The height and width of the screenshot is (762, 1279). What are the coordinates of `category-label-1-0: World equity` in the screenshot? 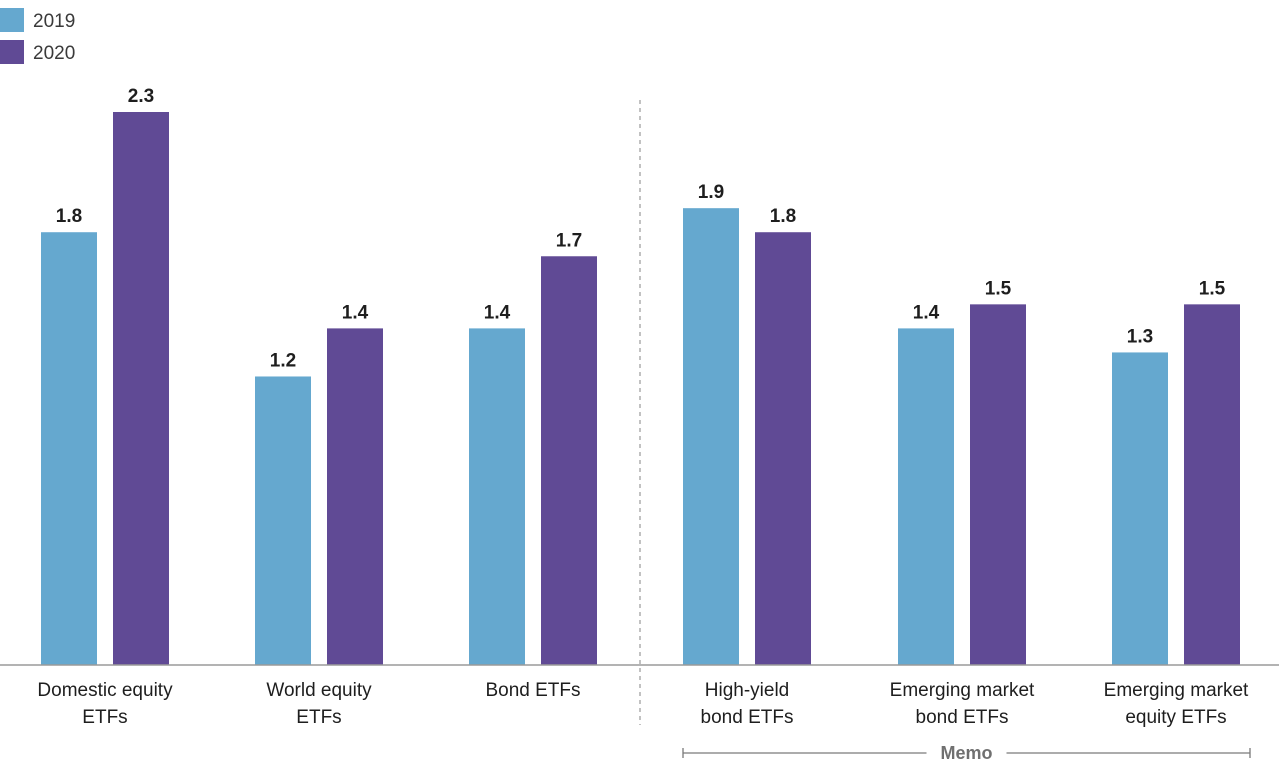 It's located at (319, 690).